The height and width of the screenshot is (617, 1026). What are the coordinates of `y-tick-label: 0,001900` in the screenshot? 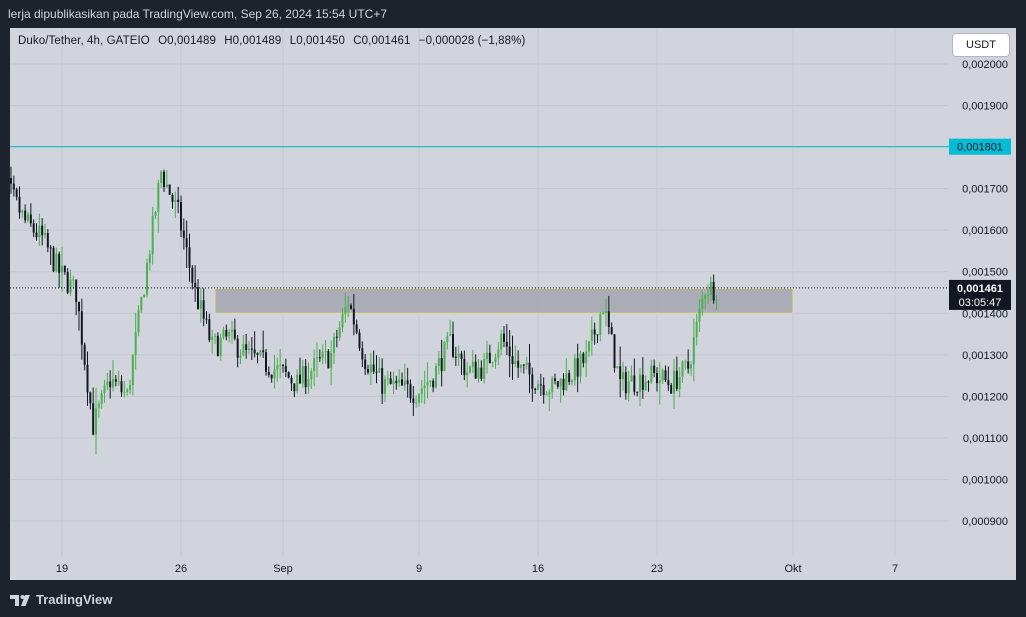 It's located at (985, 107).